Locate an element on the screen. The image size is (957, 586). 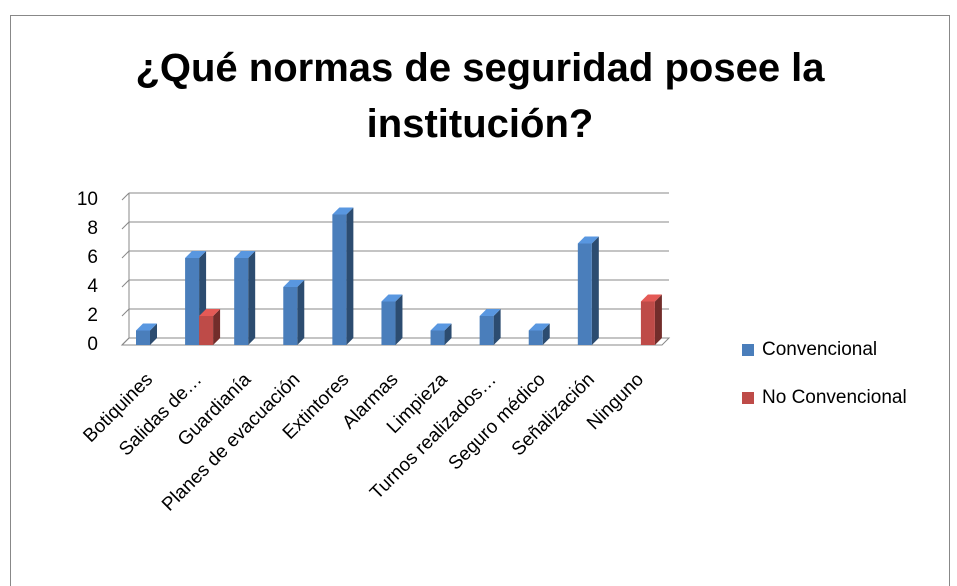
legend-label: Convencional is located at coordinates (819, 349).